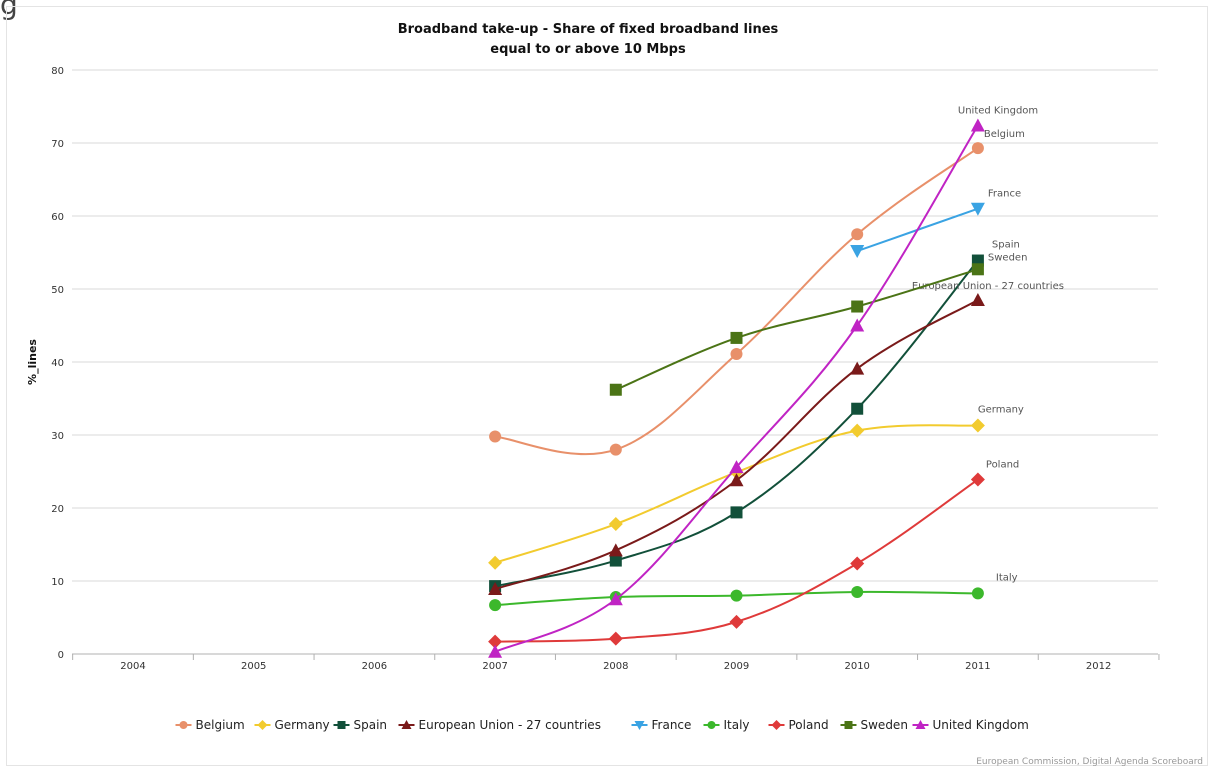 The image size is (1212, 769). What do you see at coordinates (736, 494) in the screenshot?
I see `series-line` at bounding box center [736, 494].